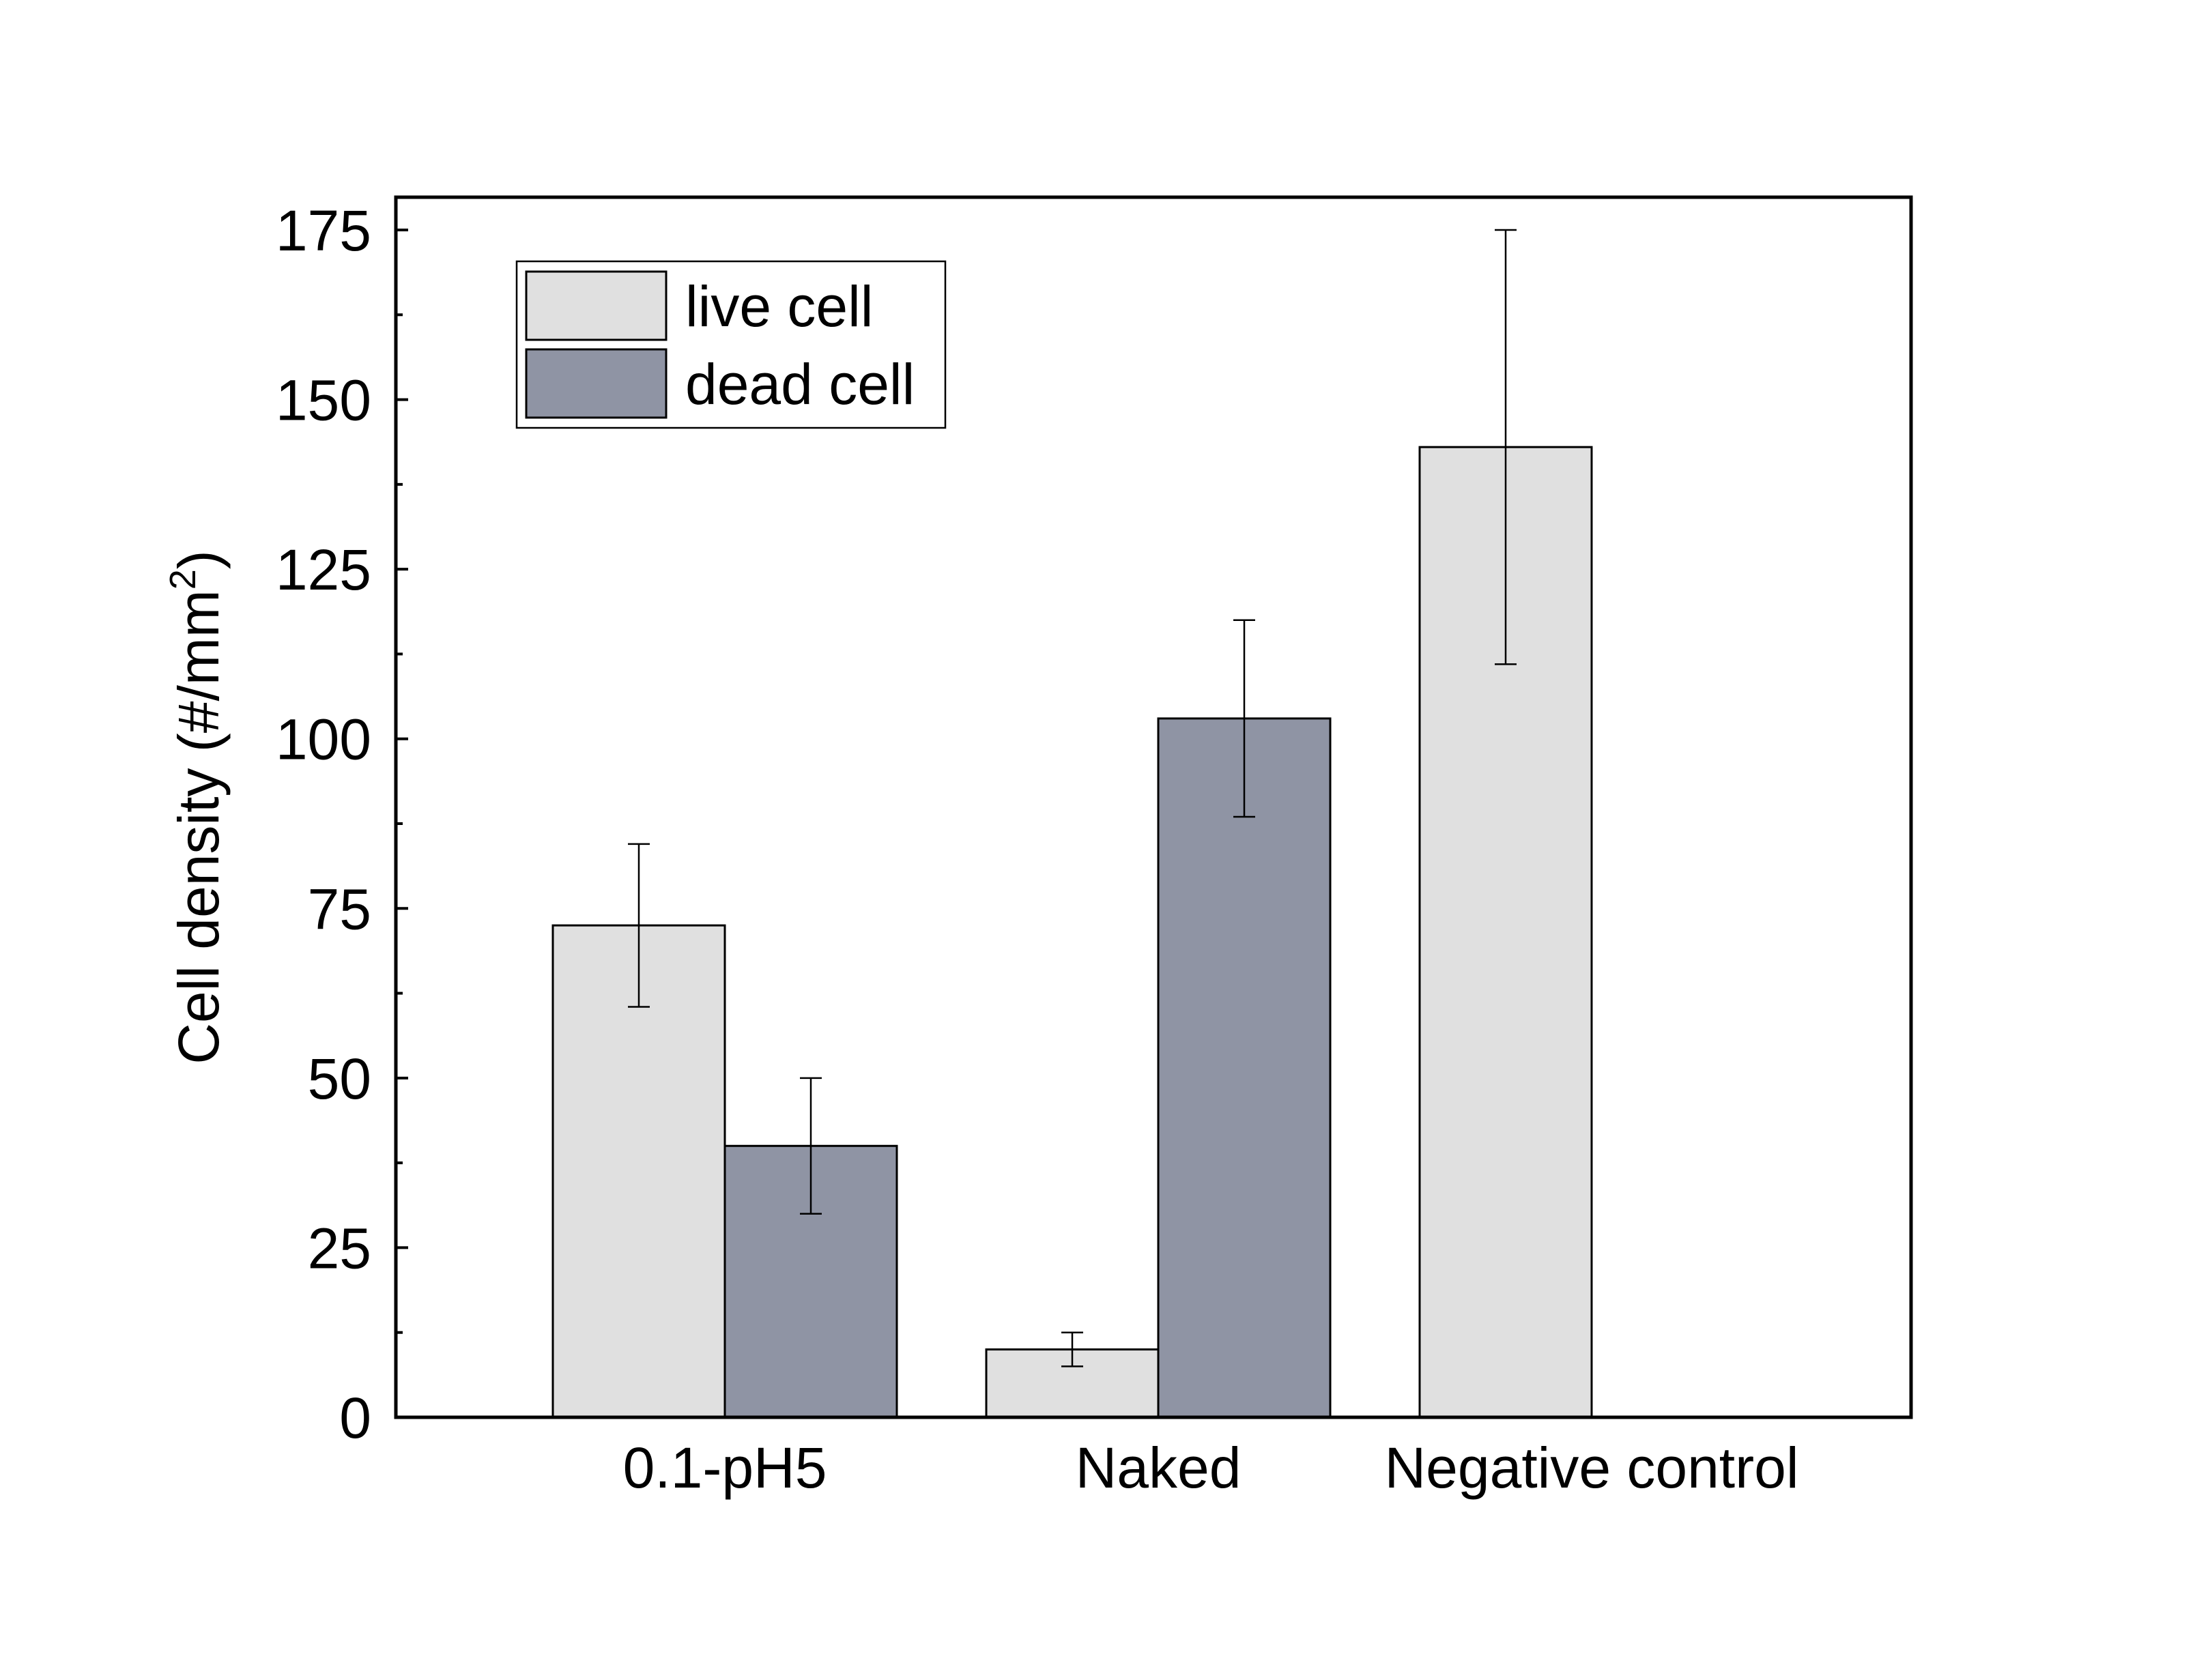 Image resolution: width=2195 pixels, height=1680 pixels. I want to click on legend-swatch-live-cell, so click(596, 305).